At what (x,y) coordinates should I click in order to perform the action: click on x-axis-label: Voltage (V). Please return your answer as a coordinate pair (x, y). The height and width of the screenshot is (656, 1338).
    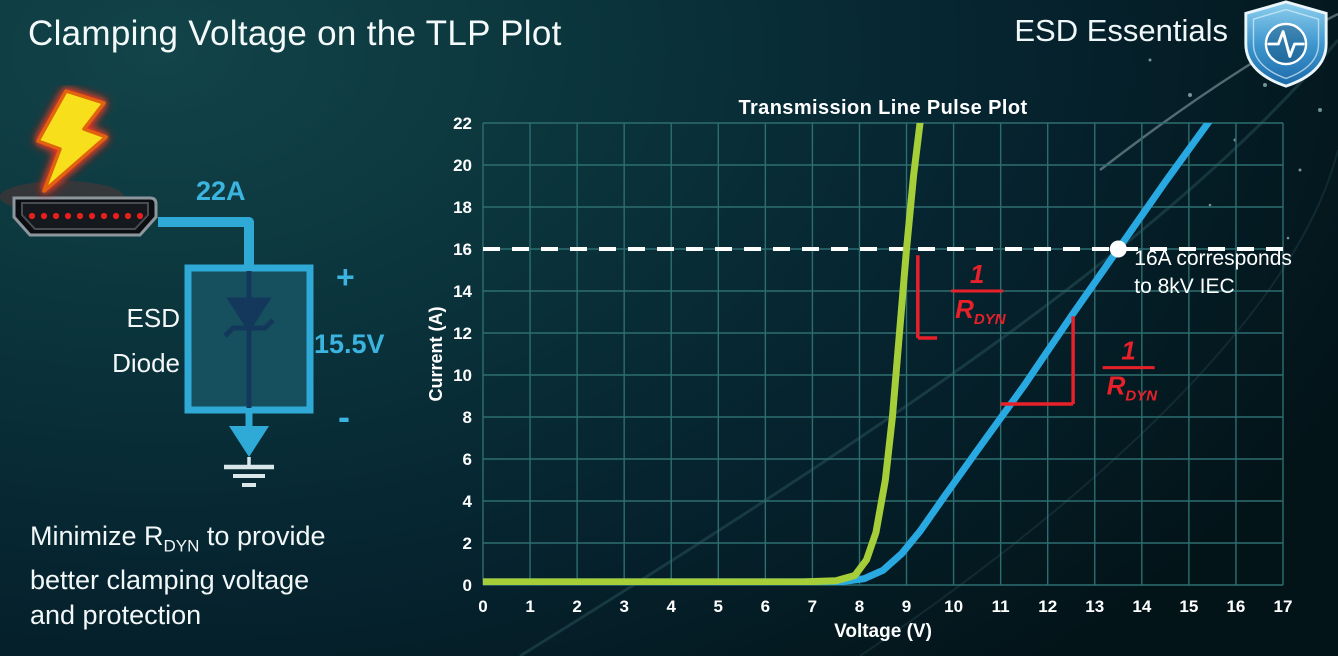
    Looking at the image, I should click on (883, 631).